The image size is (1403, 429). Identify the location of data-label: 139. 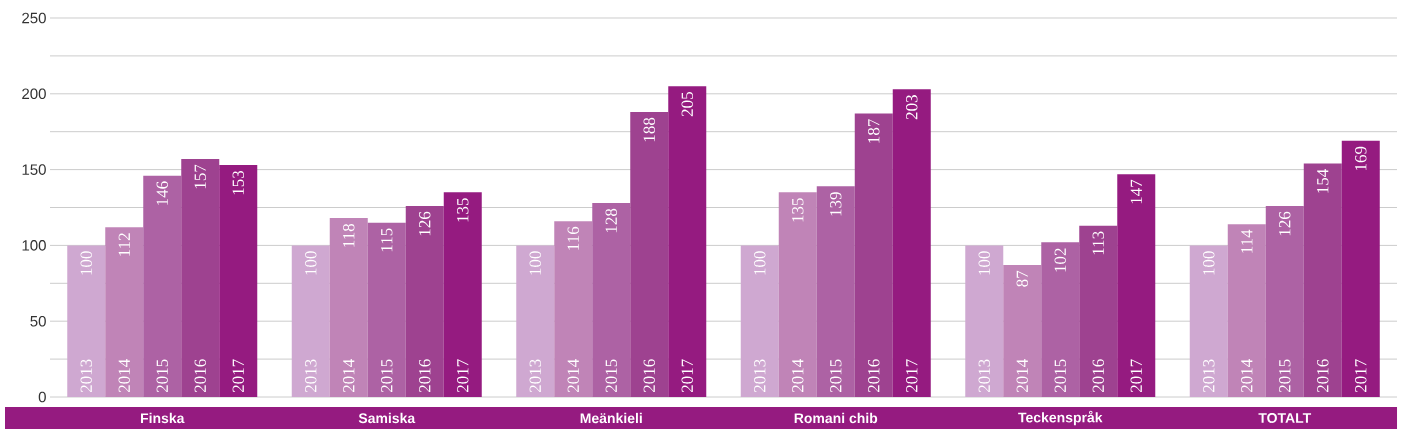
(836, 204).